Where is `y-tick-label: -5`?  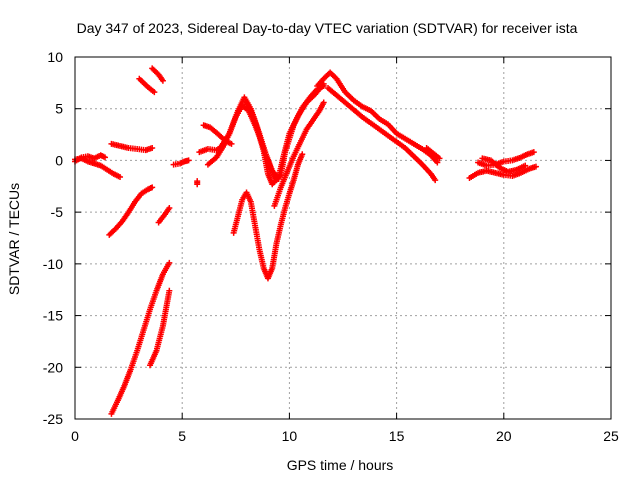
y-tick-label: -5 is located at coordinates (57, 212).